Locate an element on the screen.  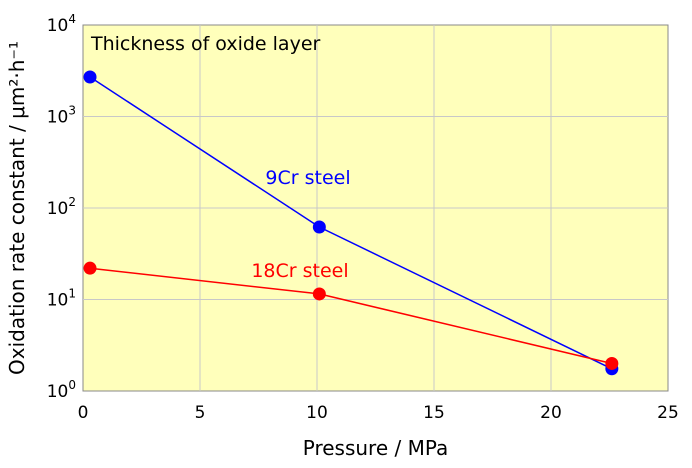
x-tick-label: 20 is located at coordinates (551, 413).